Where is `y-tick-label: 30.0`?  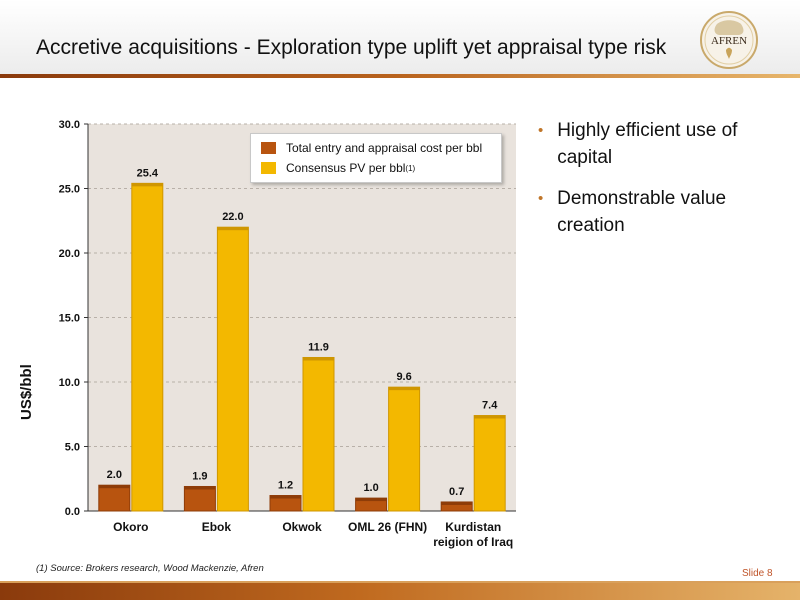 y-tick-label: 30.0 is located at coordinates (69, 125).